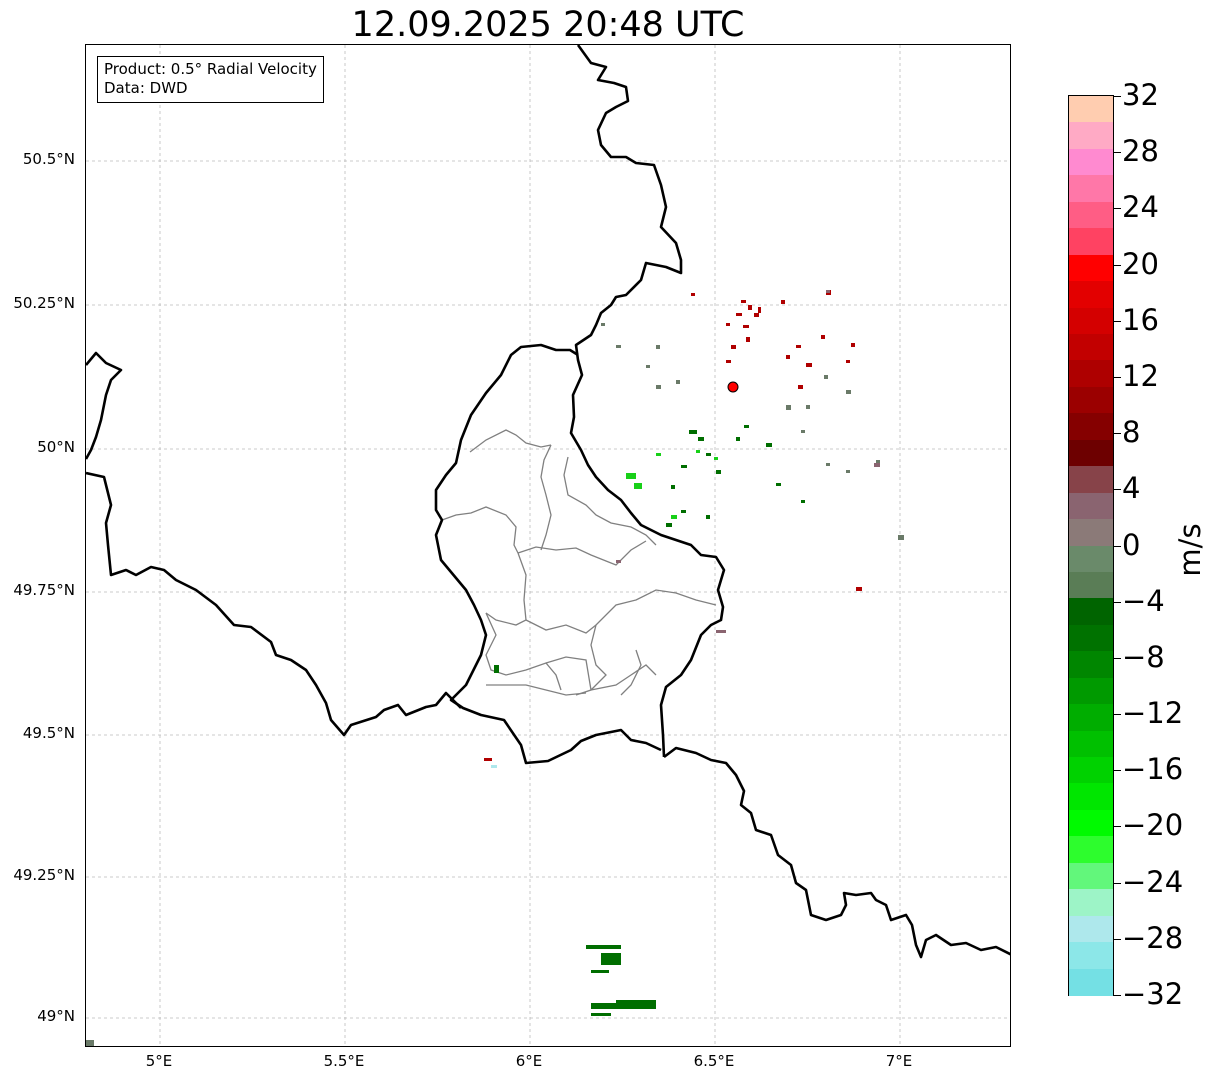 The width and height of the screenshot is (1225, 1081). What do you see at coordinates (1140, 95) in the screenshot?
I see `colorbar-tick-label: 32` at bounding box center [1140, 95].